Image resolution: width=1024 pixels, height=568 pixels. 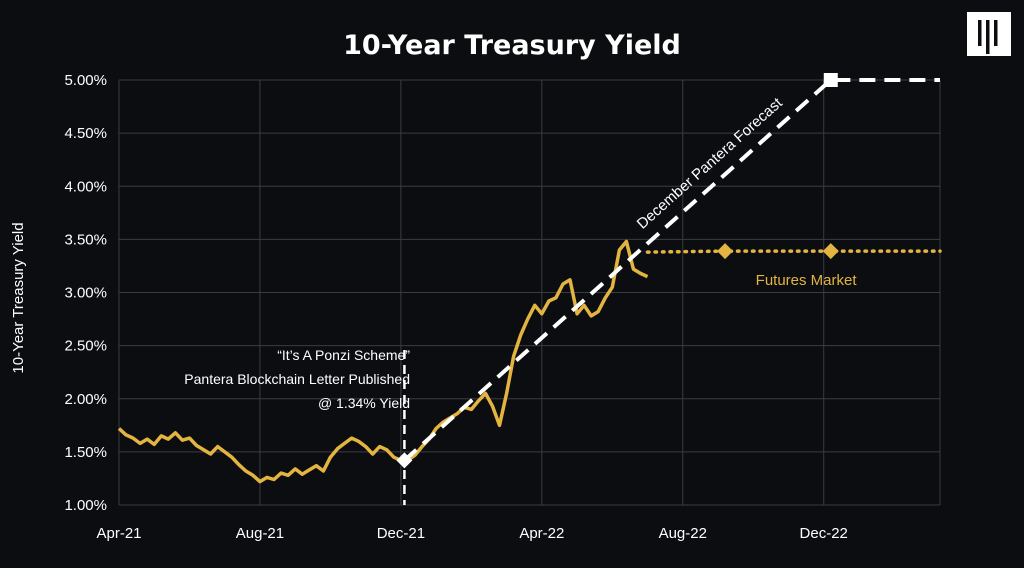 I want to click on y-tick-label: 2.50%, so click(x=85, y=346).